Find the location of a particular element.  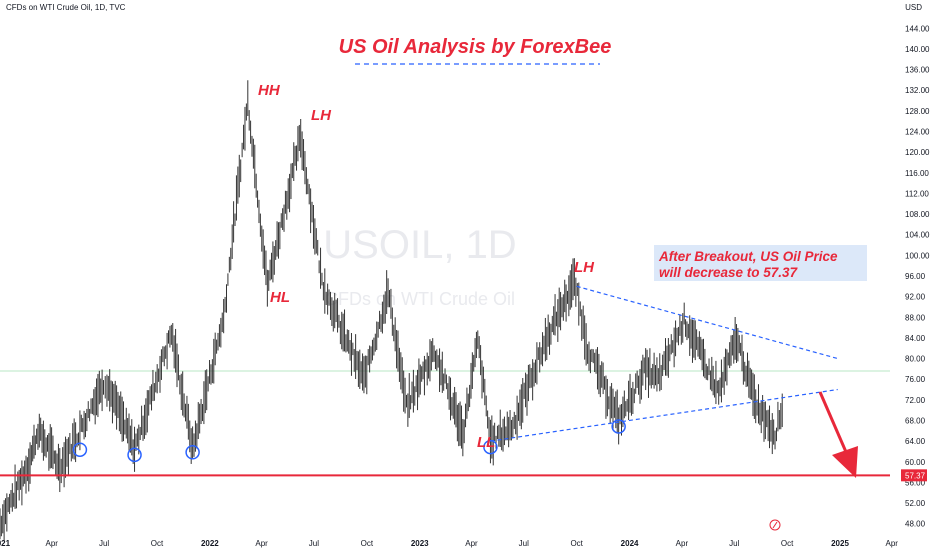

y-tick-label: 144.00 is located at coordinates (917, 28).